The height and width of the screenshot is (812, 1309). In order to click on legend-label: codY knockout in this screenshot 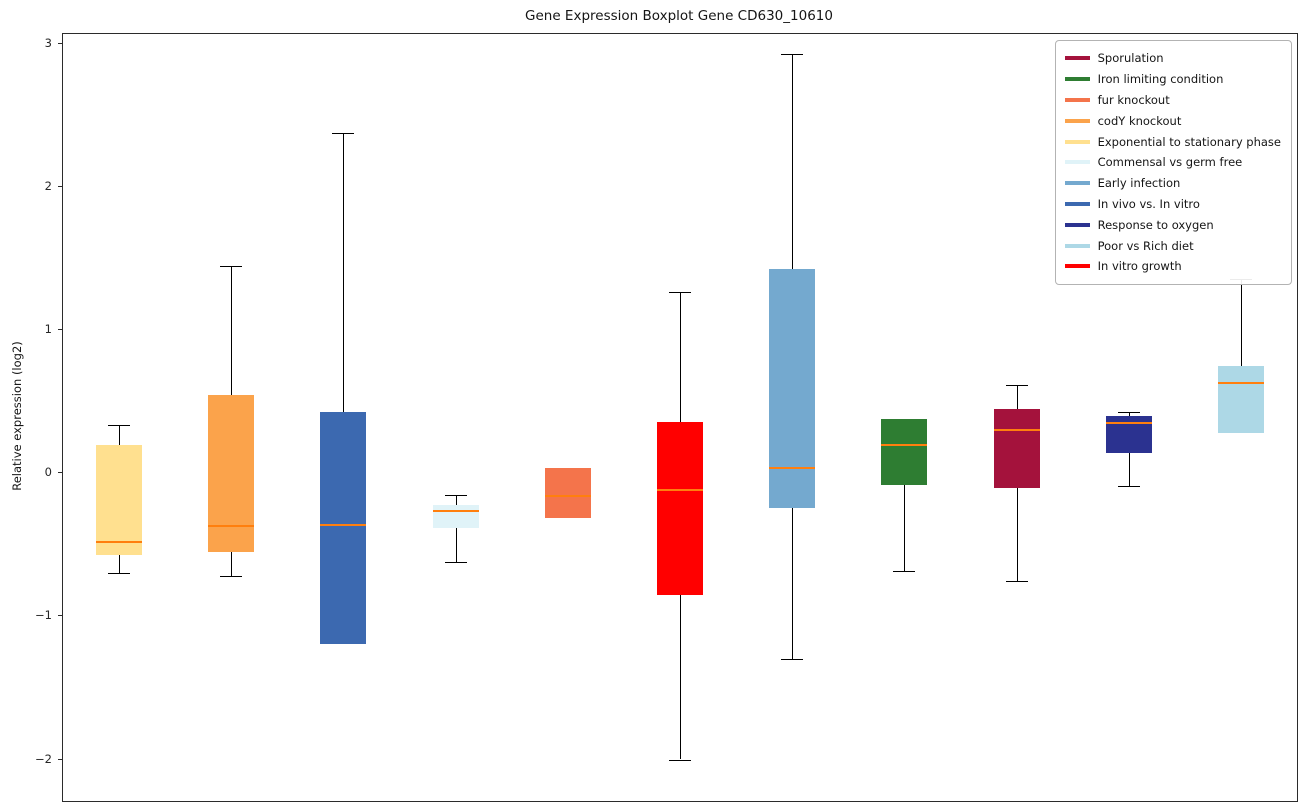, I will do `click(1139, 120)`.